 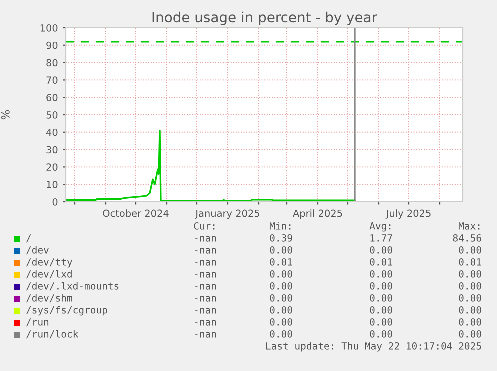 What do you see at coordinates (381, 238) in the screenshot?
I see `text: 1.77` at bounding box center [381, 238].